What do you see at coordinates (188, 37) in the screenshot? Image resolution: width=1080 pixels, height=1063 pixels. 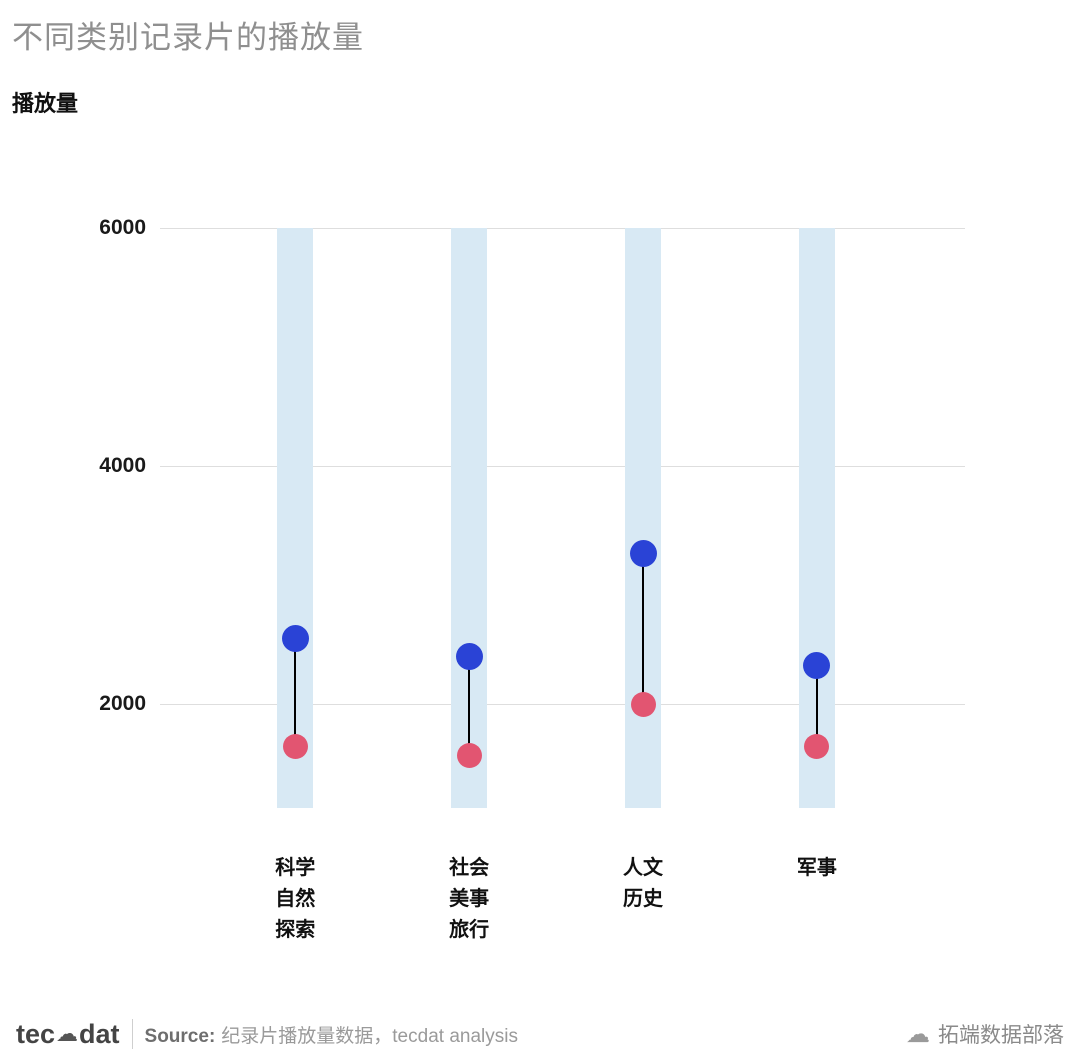 I see `page-title: 不同类别记录片的播放量` at bounding box center [188, 37].